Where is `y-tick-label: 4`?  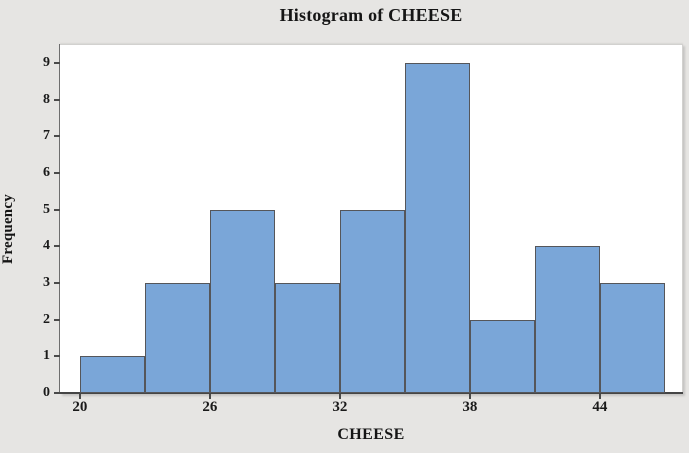 y-tick-label: 4 is located at coordinates (46, 246).